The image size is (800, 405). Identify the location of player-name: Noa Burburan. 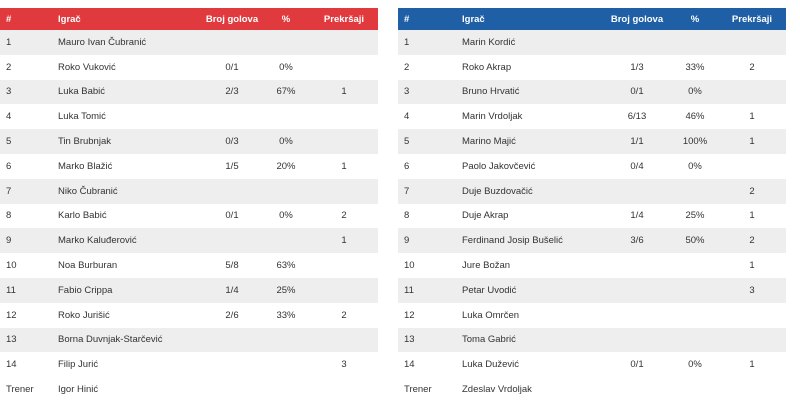
(88, 266).